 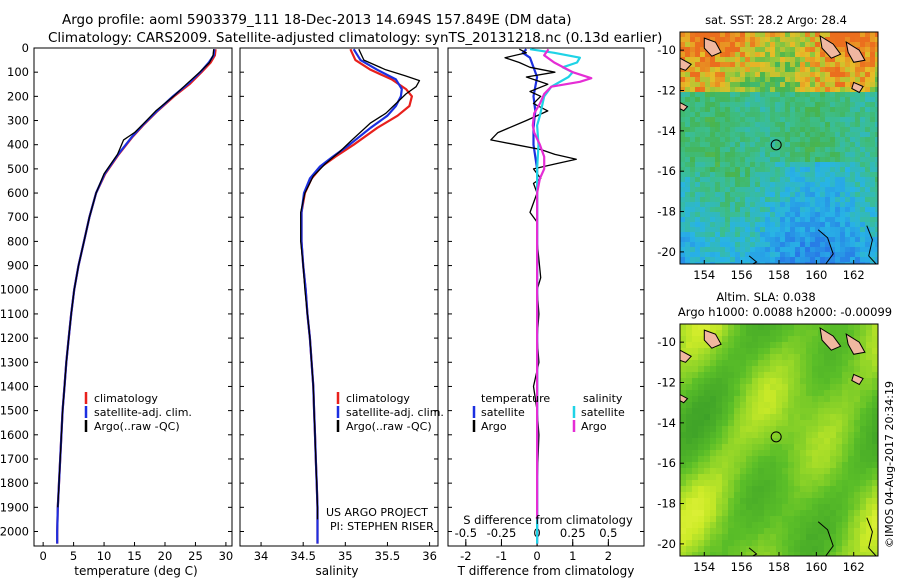 I want to click on difference-top-axis: -0.5 -0.25 0 0.25 0.5, so click(x=536, y=536).